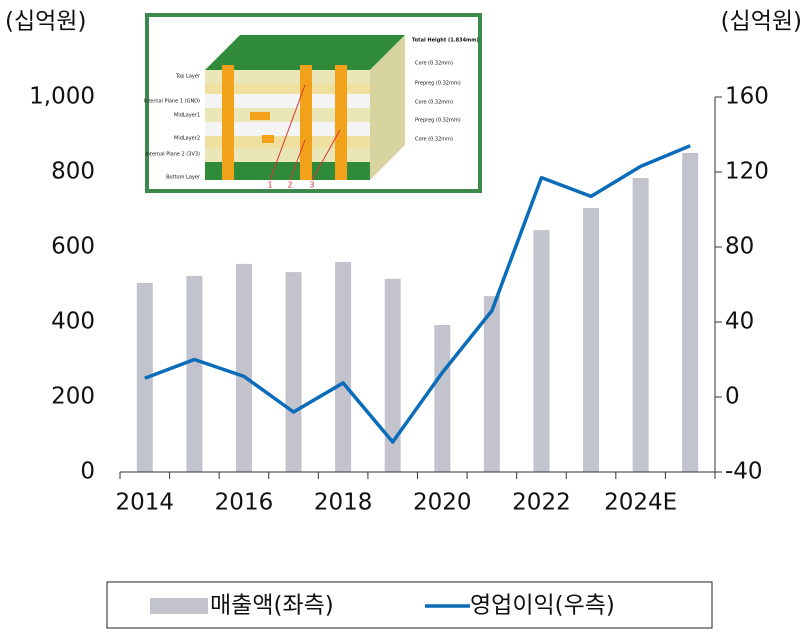 Image resolution: width=807 pixels, height=632 pixels. What do you see at coordinates (188, 77) in the screenshot?
I see `inset-label: Top Layer` at bounding box center [188, 77].